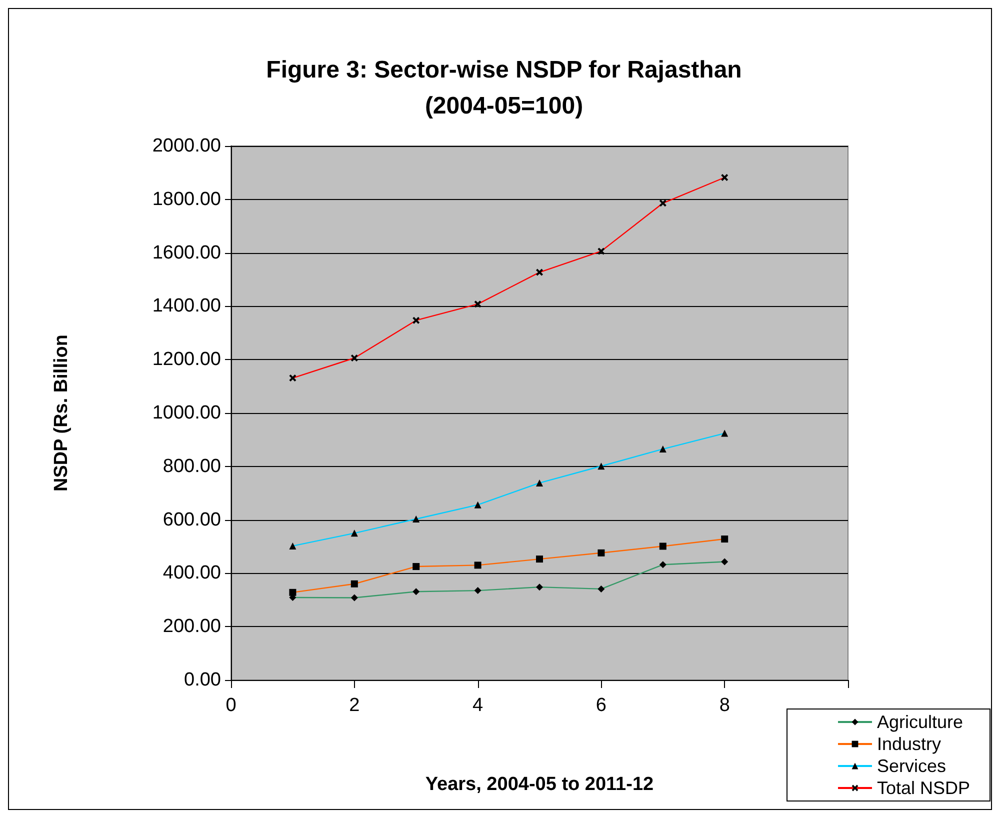 This screenshot has width=1000, height=818. I want to click on y-tick-label: 1200.00, so click(186, 359).